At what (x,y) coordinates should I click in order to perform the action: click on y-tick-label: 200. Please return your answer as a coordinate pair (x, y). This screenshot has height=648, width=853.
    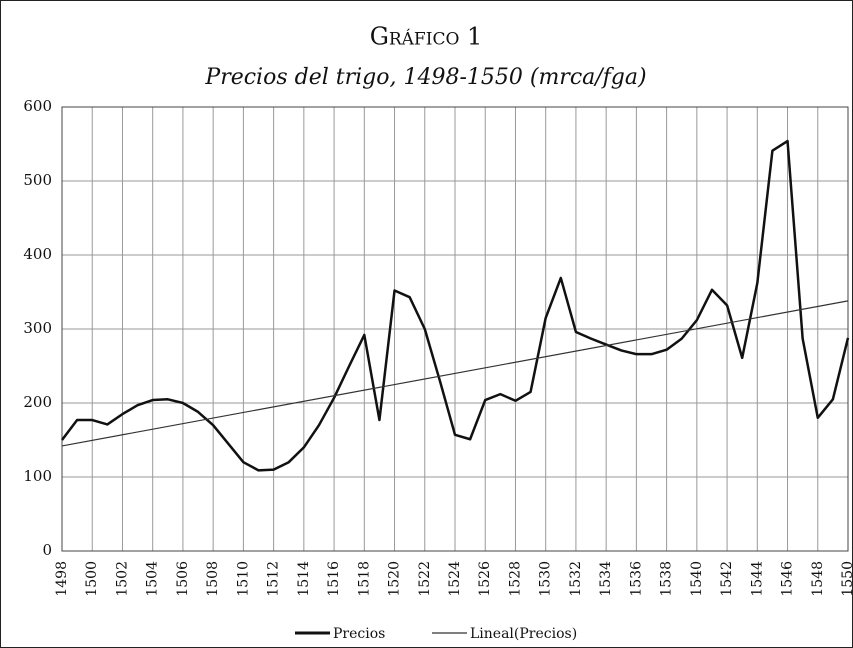
    Looking at the image, I should click on (37, 402).